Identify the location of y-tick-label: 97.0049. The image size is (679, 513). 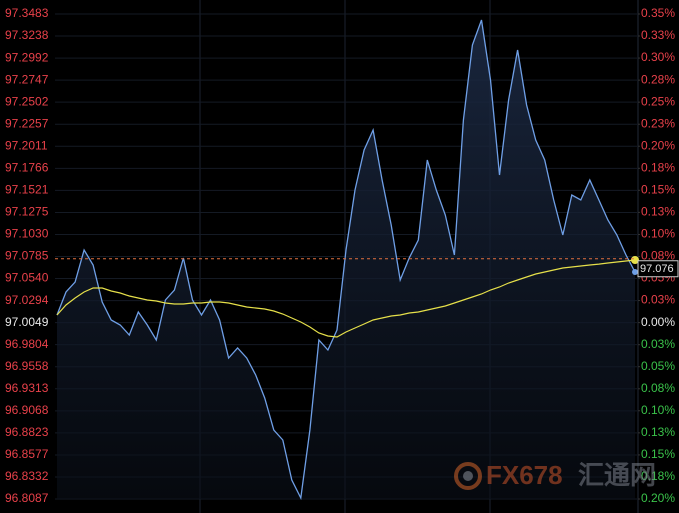
(27, 322).